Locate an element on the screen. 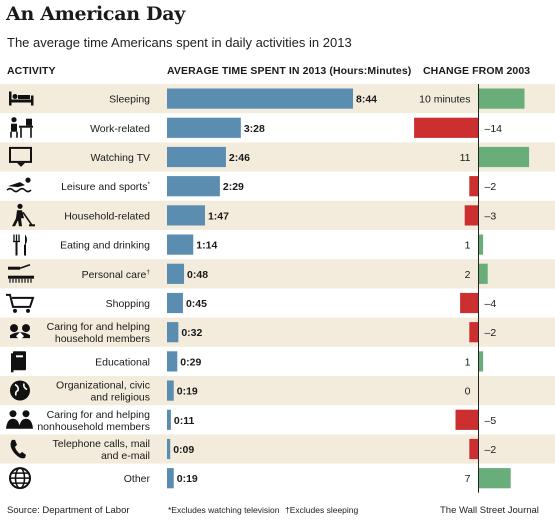 The width and height of the screenshot is (555, 526). change-bar-household-related is located at coordinates (471, 215).